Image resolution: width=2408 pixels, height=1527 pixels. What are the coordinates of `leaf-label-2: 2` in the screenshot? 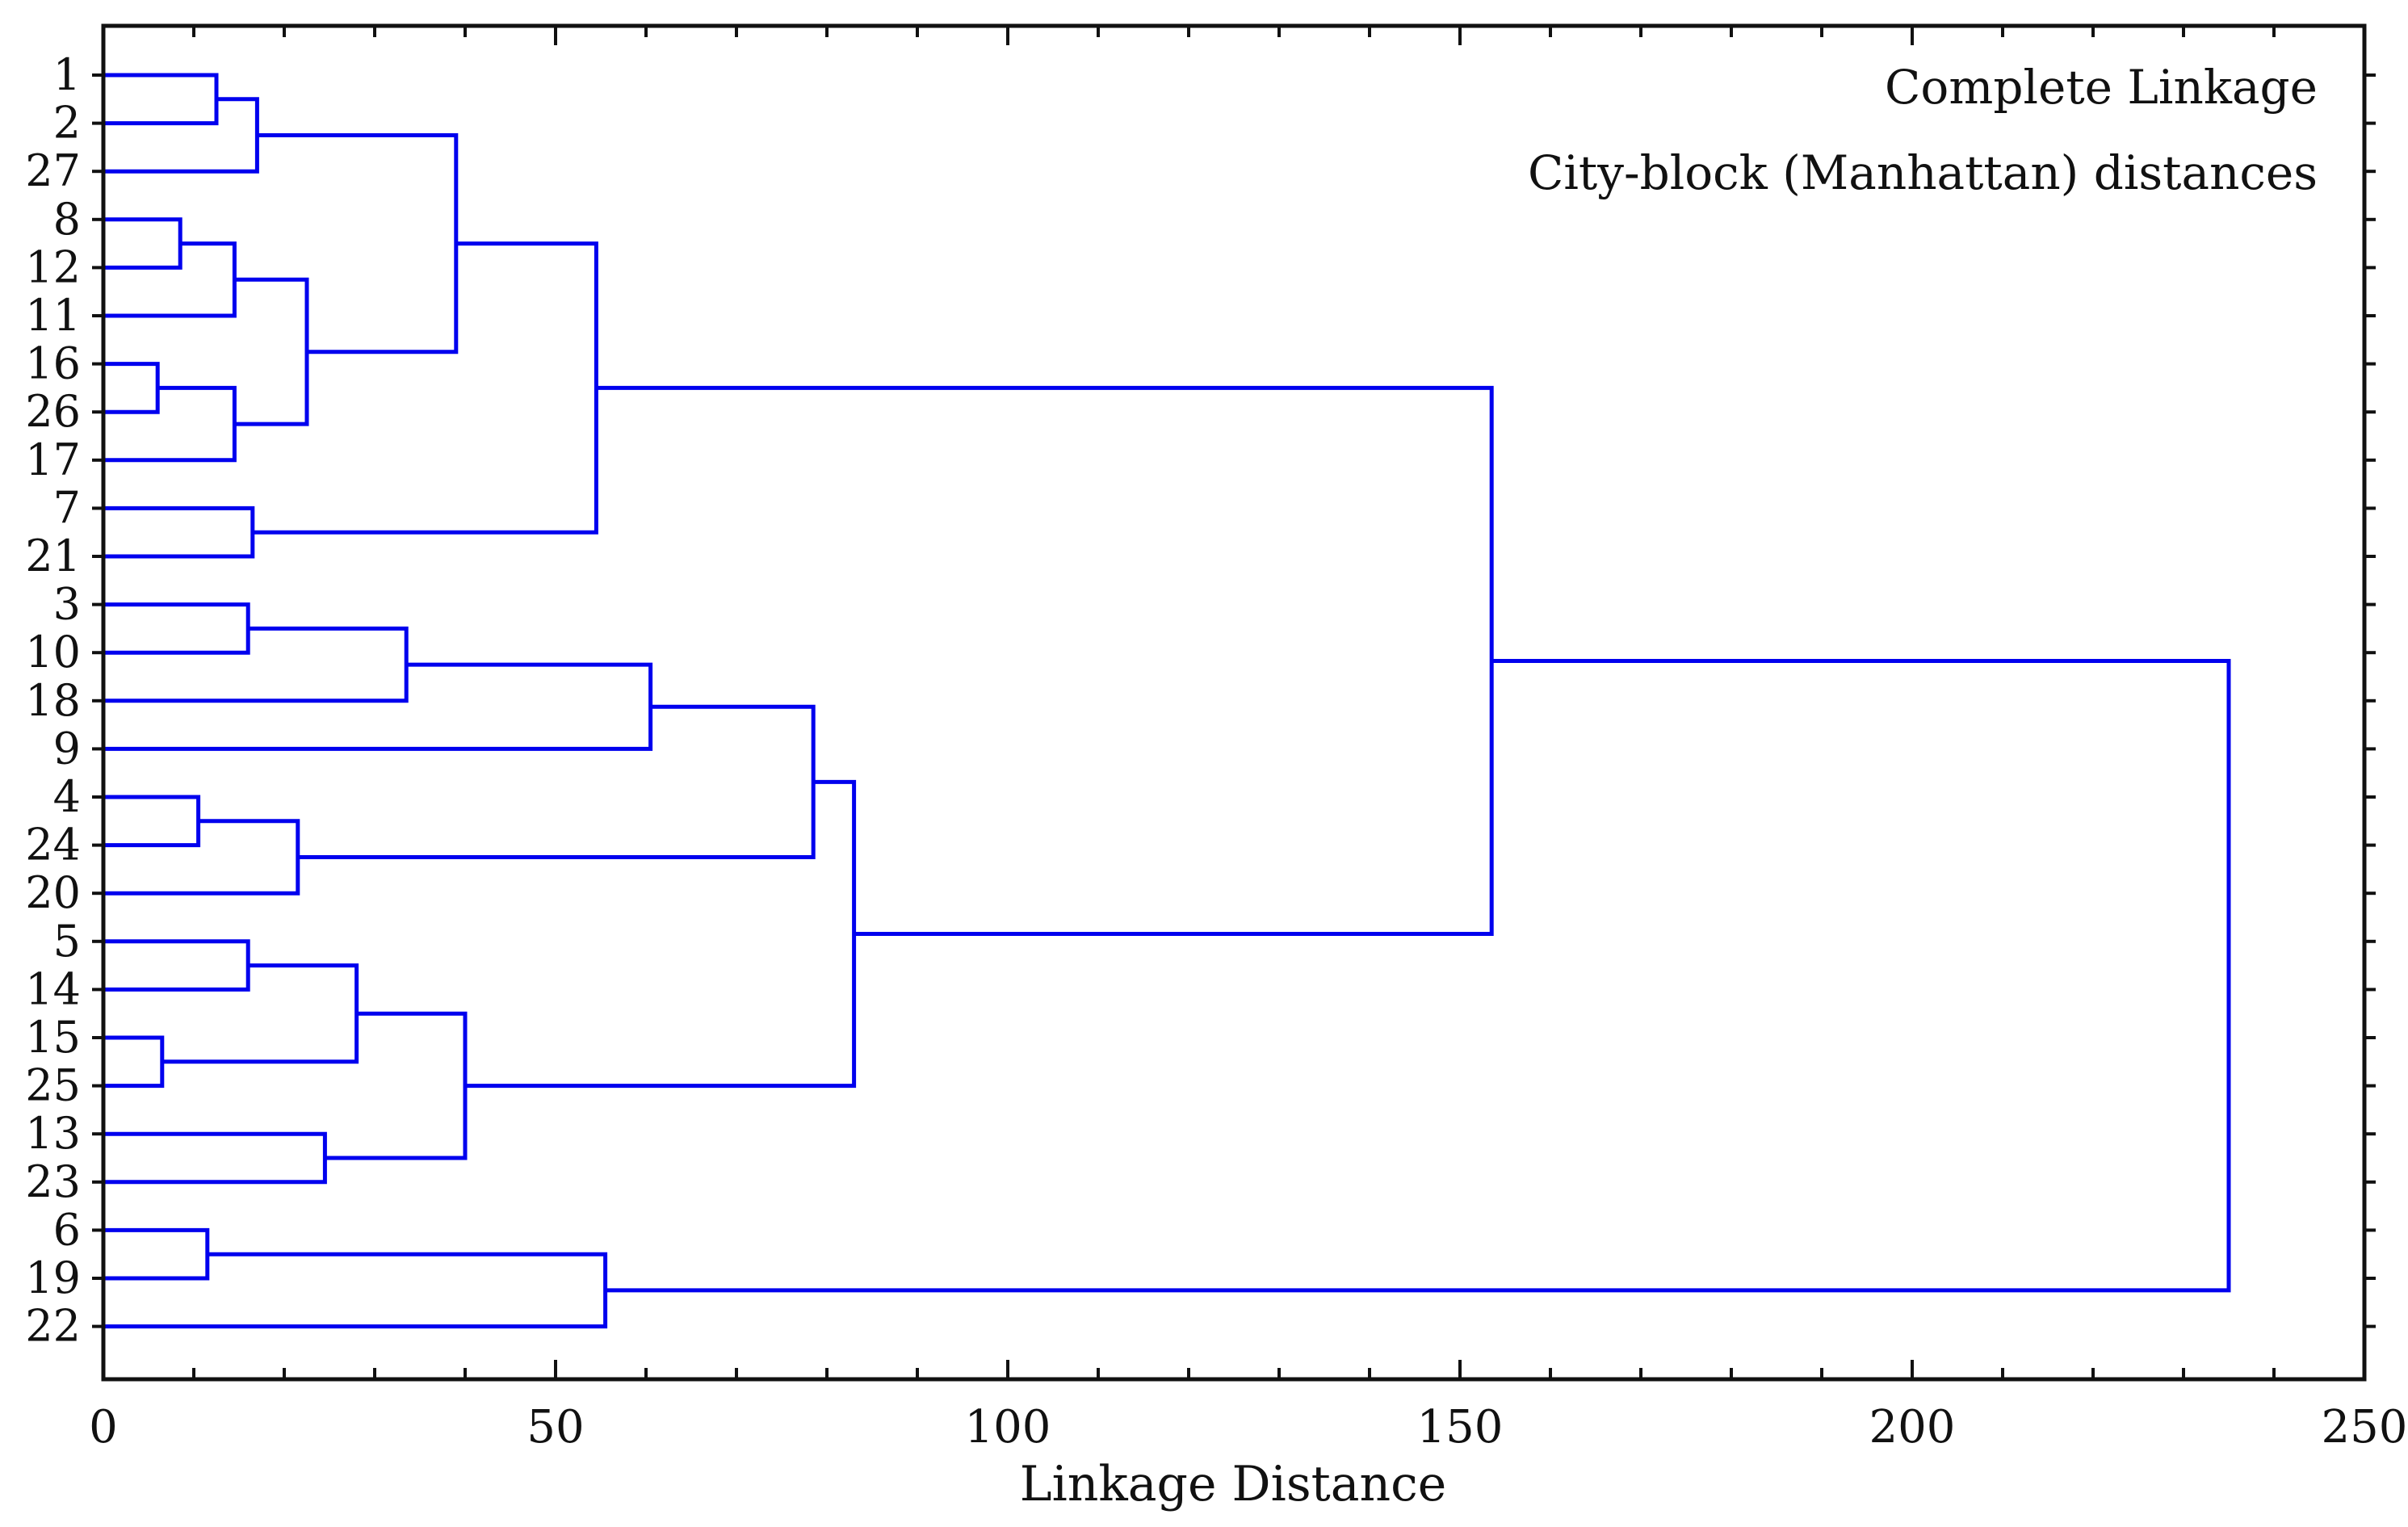 It's located at (67, 123).